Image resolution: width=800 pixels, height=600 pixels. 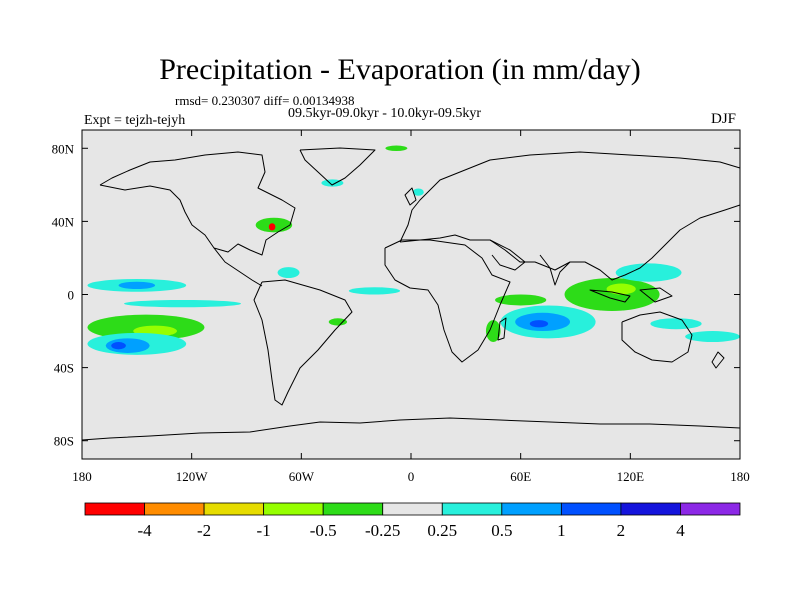 I want to click on coast-south-america, so click(x=303, y=342).